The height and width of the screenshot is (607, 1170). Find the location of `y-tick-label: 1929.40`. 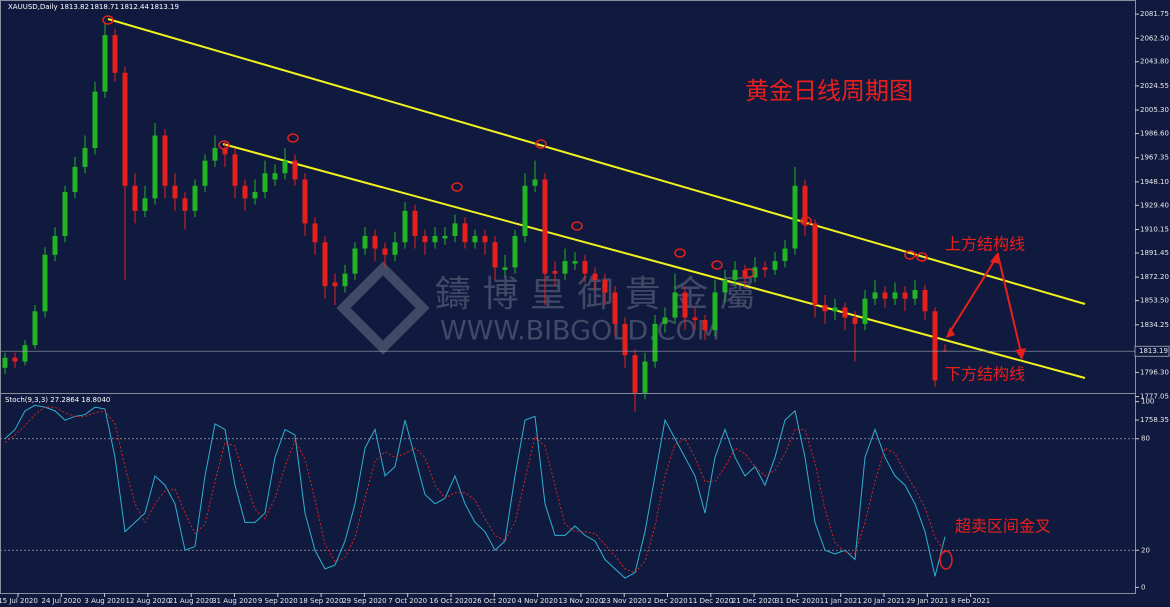

y-tick-label: 1929.40 is located at coordinates (1154, 205).